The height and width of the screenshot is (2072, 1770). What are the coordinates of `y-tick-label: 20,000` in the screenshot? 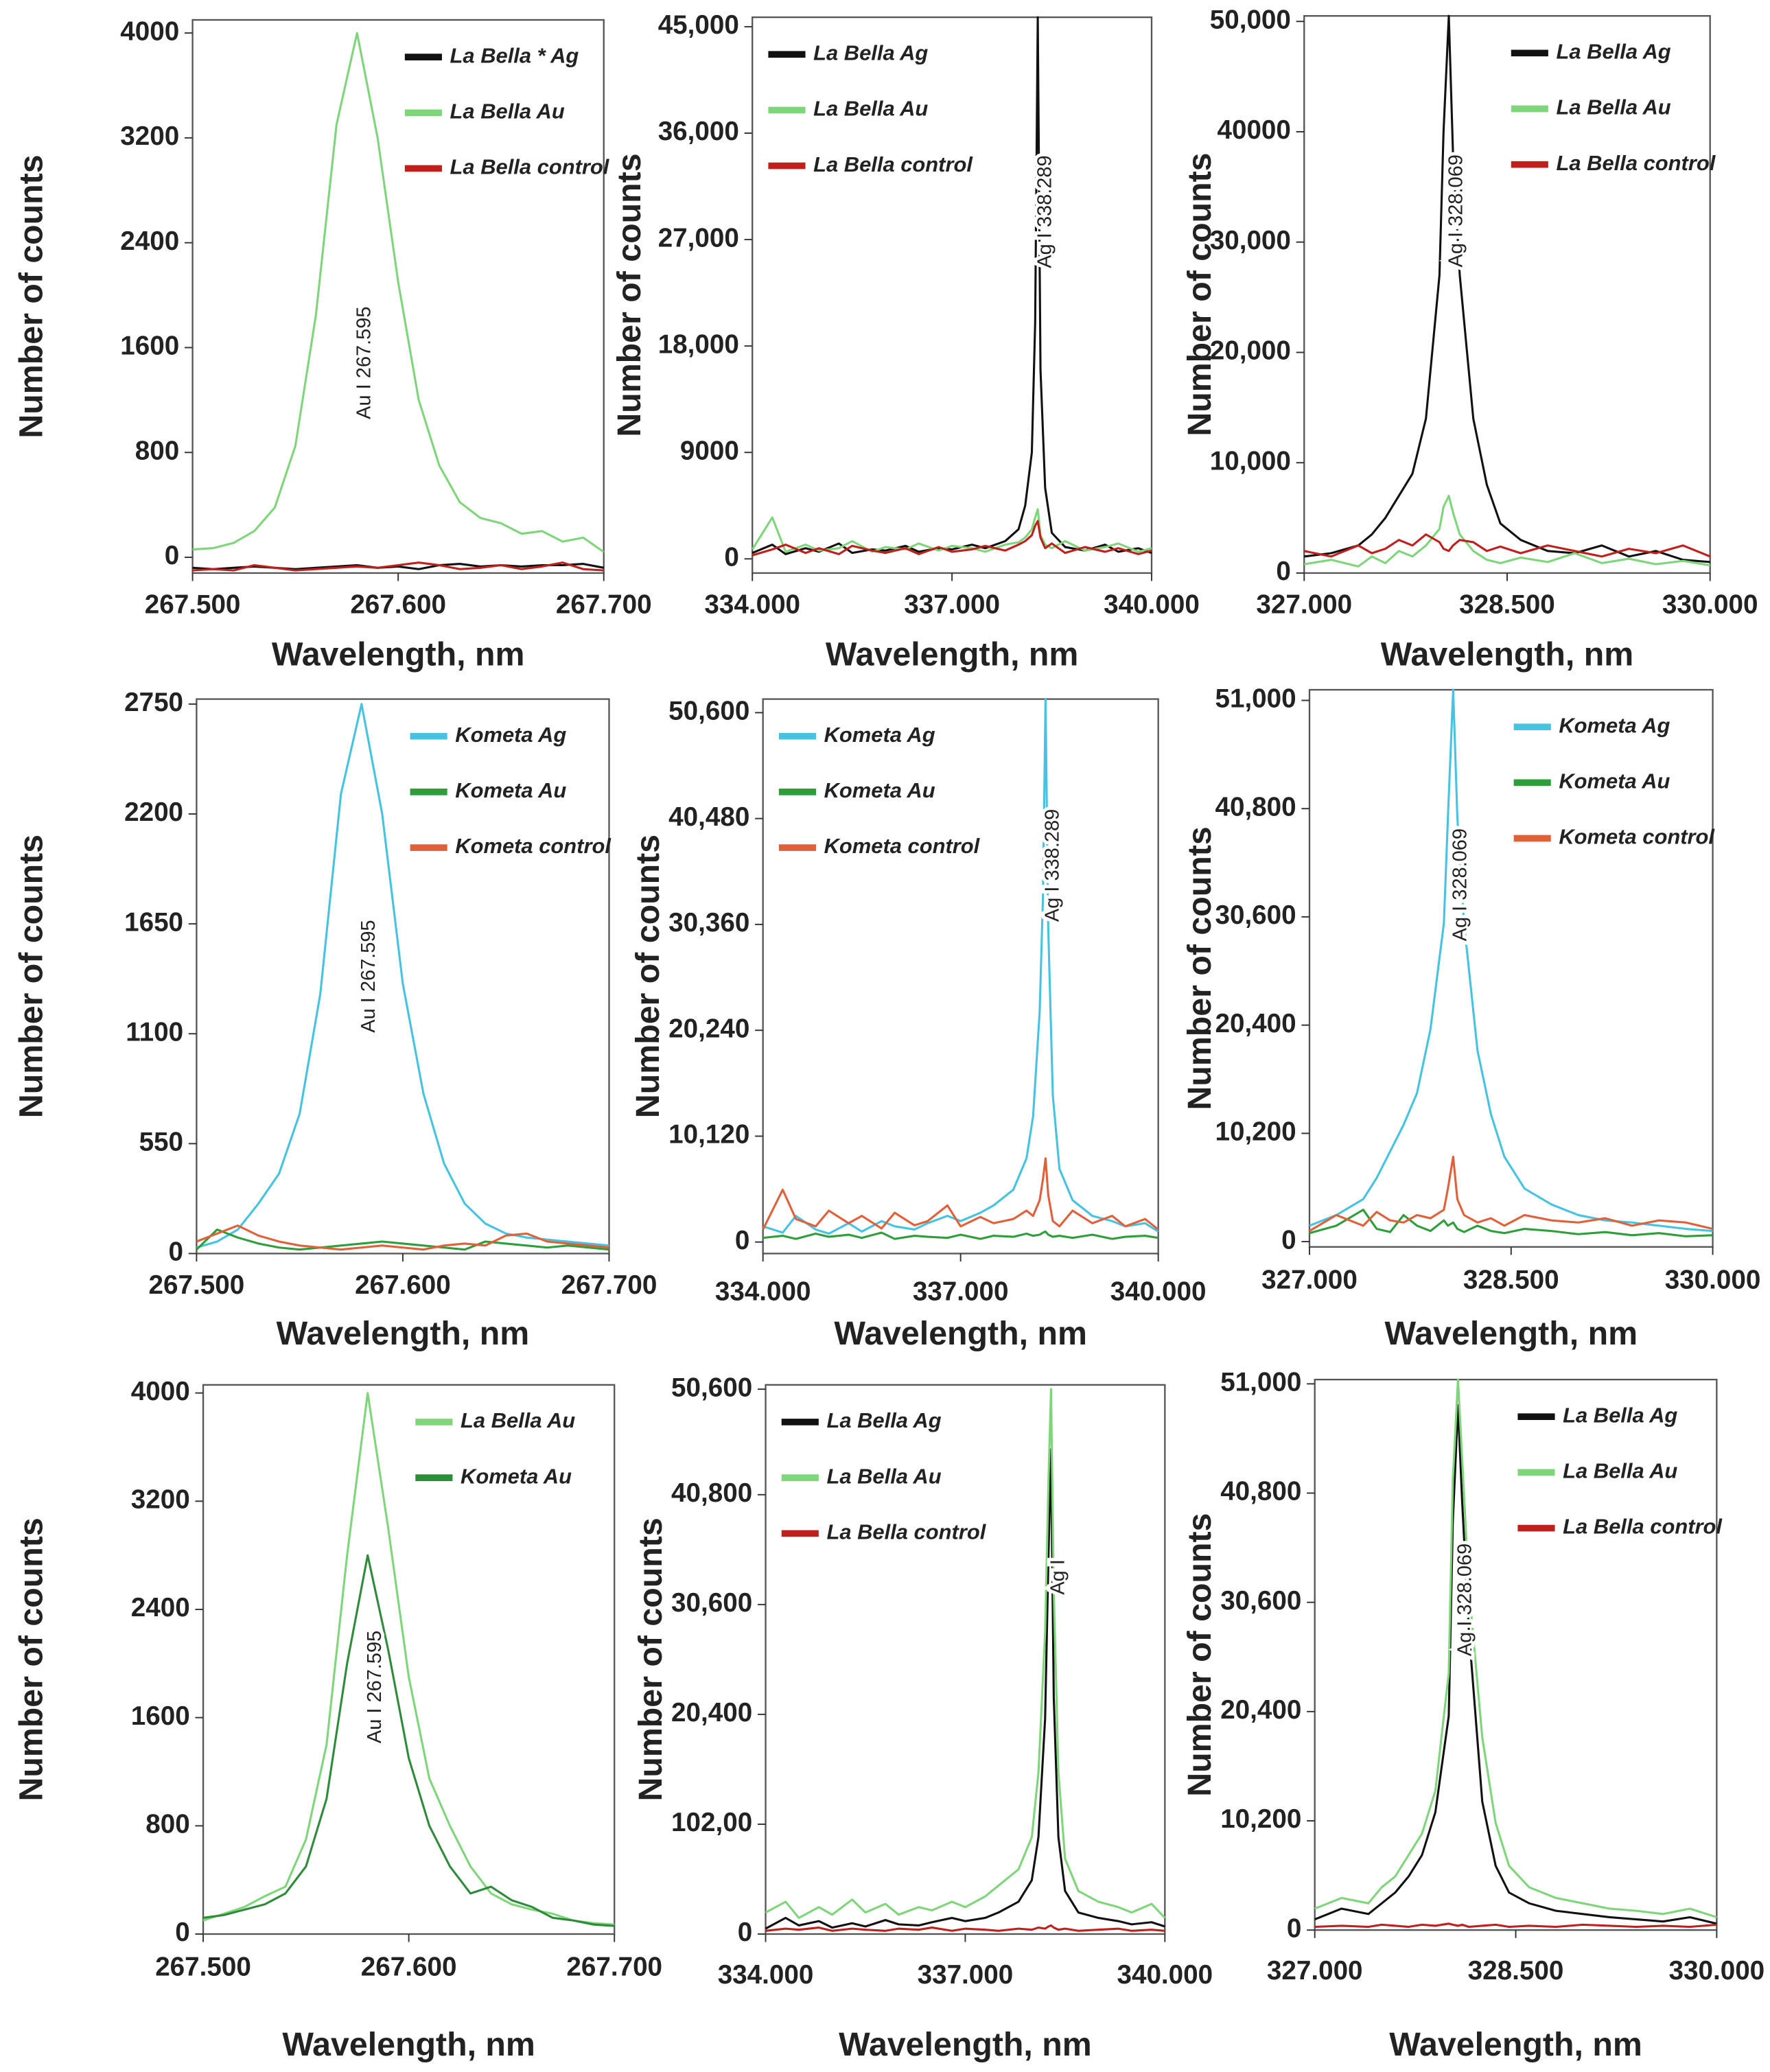 It's located at (1251, 351).